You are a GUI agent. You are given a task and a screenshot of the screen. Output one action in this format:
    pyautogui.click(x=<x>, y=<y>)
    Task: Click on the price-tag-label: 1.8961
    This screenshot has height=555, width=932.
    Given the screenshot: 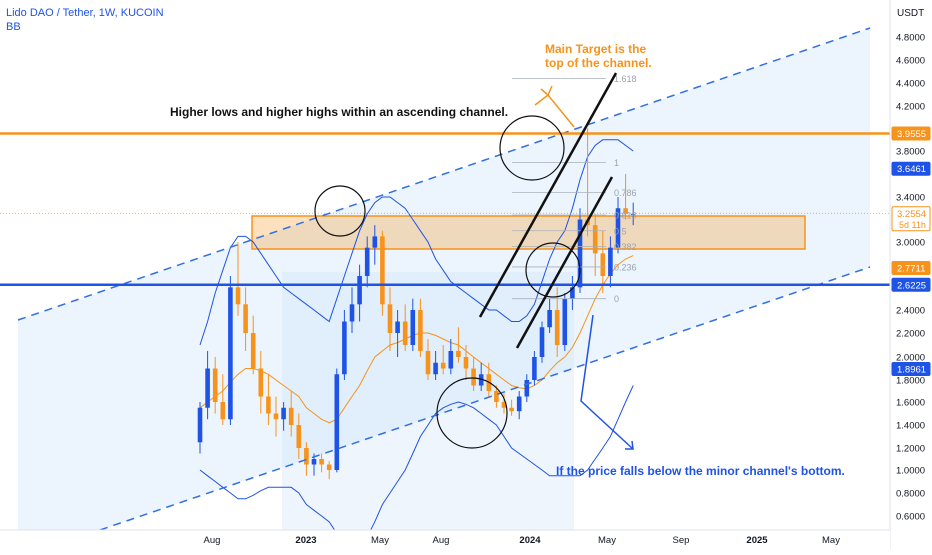 What is the action you would take?
    pyautogui.click(x=911, y=369)
    